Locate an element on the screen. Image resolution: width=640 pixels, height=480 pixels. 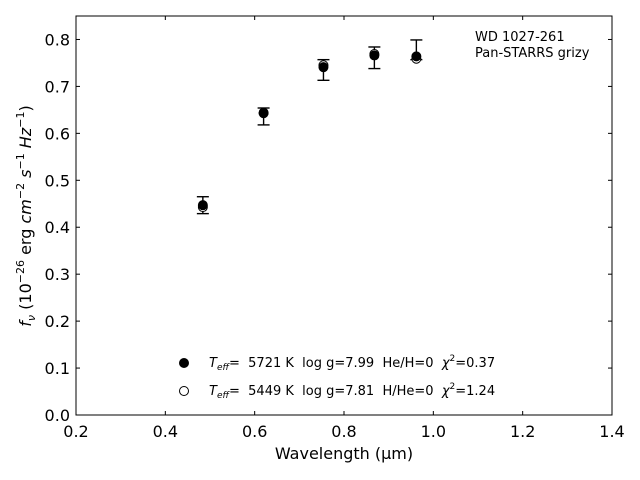
y-tick-label: 0.5 is located at coordinates (57, 180).